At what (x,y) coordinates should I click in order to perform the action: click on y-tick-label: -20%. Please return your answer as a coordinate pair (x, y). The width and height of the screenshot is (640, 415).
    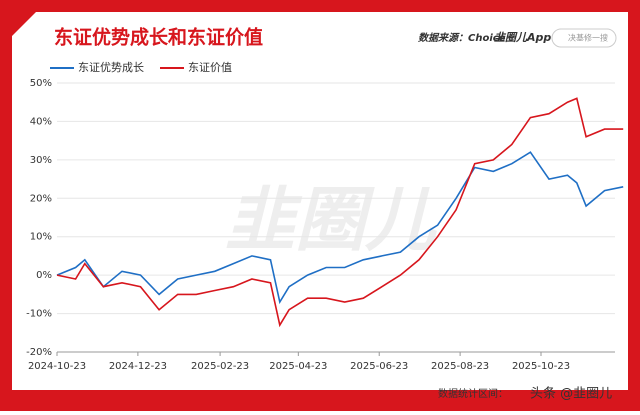
    Looking at the image, I should click on (39, 352).